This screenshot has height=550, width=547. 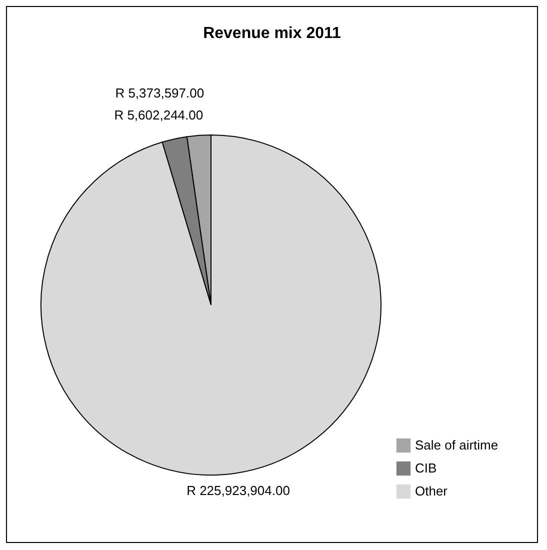 What do you see at coordinates (272, 33) in the screenshot?
I see `chart-title: Revenue mix 2011` at bounding box center [272, 33].